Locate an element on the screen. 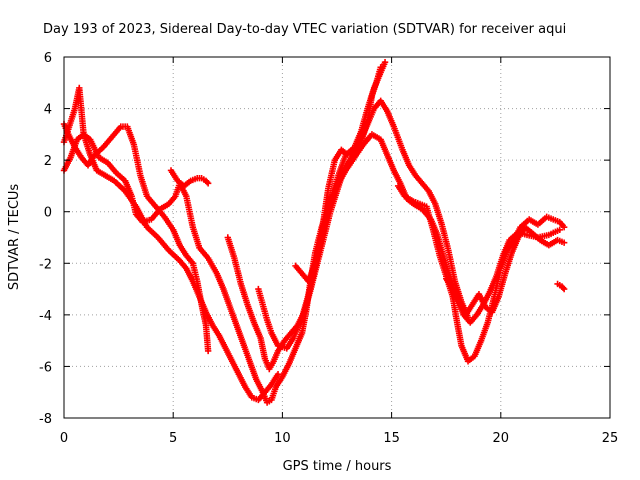 This screenshot has height=480, width=640. x-tick-label: 5 is located at coordinates (173, 438).